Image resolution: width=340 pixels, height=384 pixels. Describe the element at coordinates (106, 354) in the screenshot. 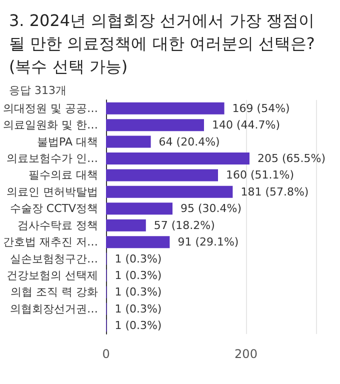

I see `x-tick-label: 0` at that location.